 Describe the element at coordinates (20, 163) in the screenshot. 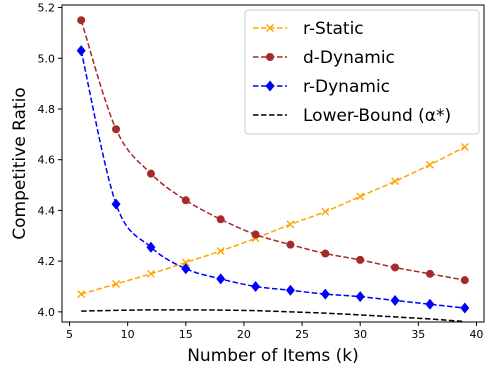

I see `y-axis-label: Competitive Ratio` at that location.